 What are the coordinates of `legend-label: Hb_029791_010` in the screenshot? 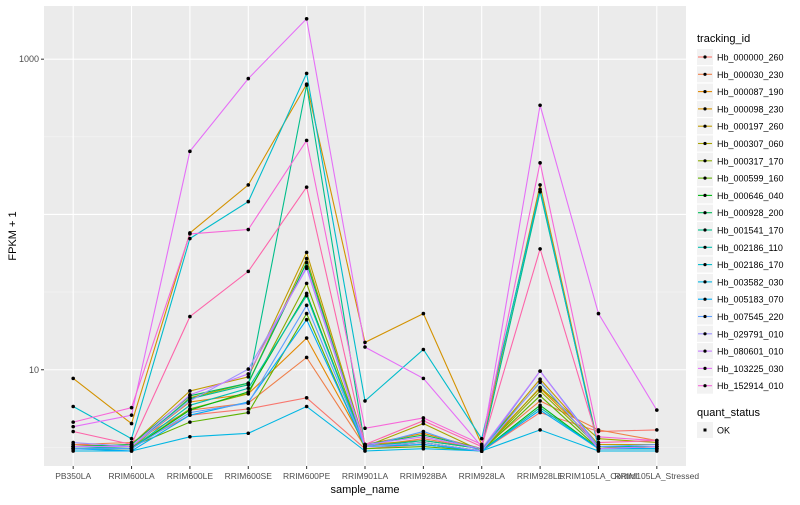 It's located at (750, 334).